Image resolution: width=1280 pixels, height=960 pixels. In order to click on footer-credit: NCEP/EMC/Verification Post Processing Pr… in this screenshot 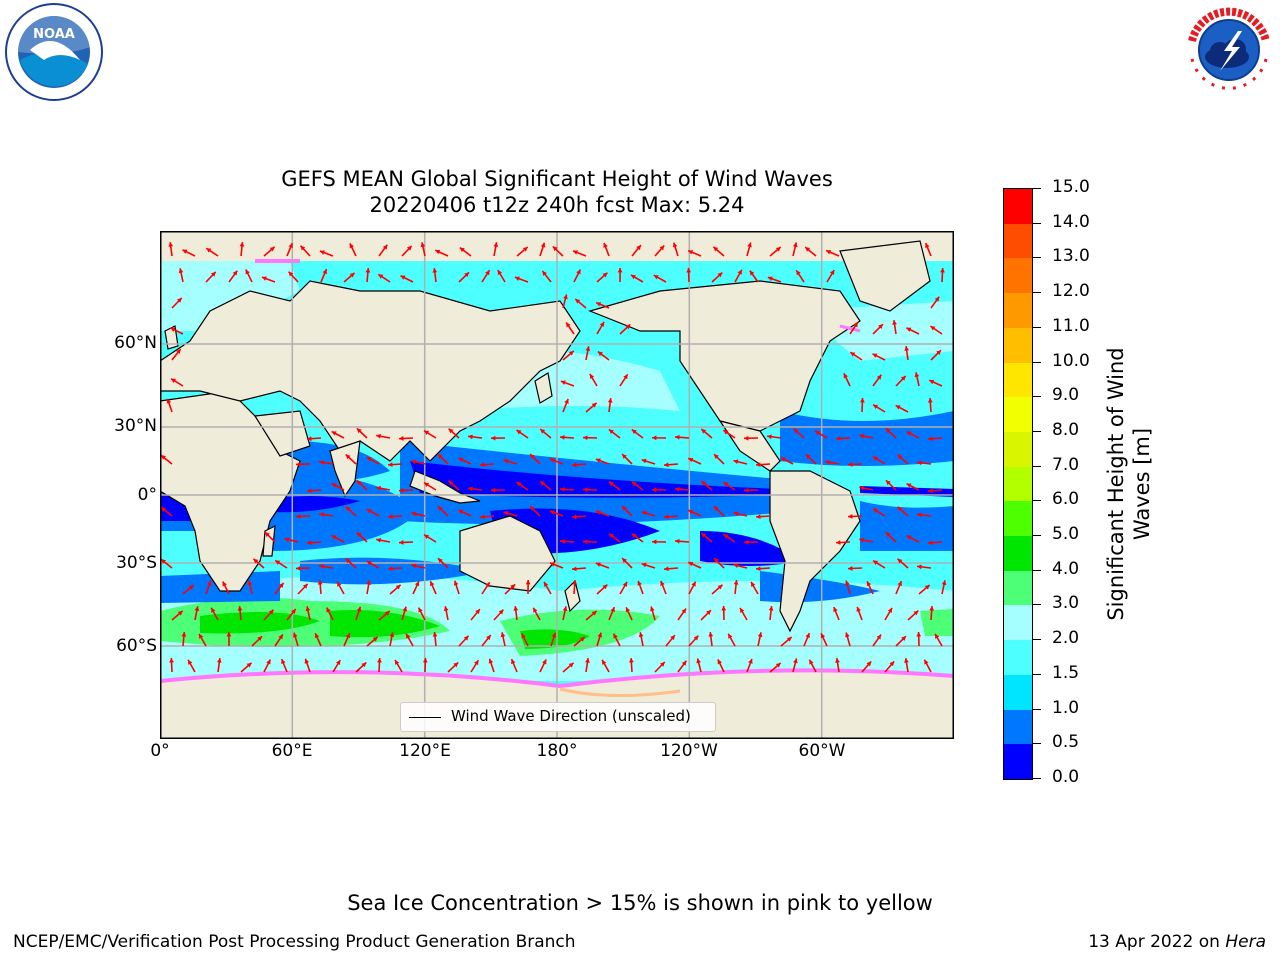, I will do `click(294, 942)`.